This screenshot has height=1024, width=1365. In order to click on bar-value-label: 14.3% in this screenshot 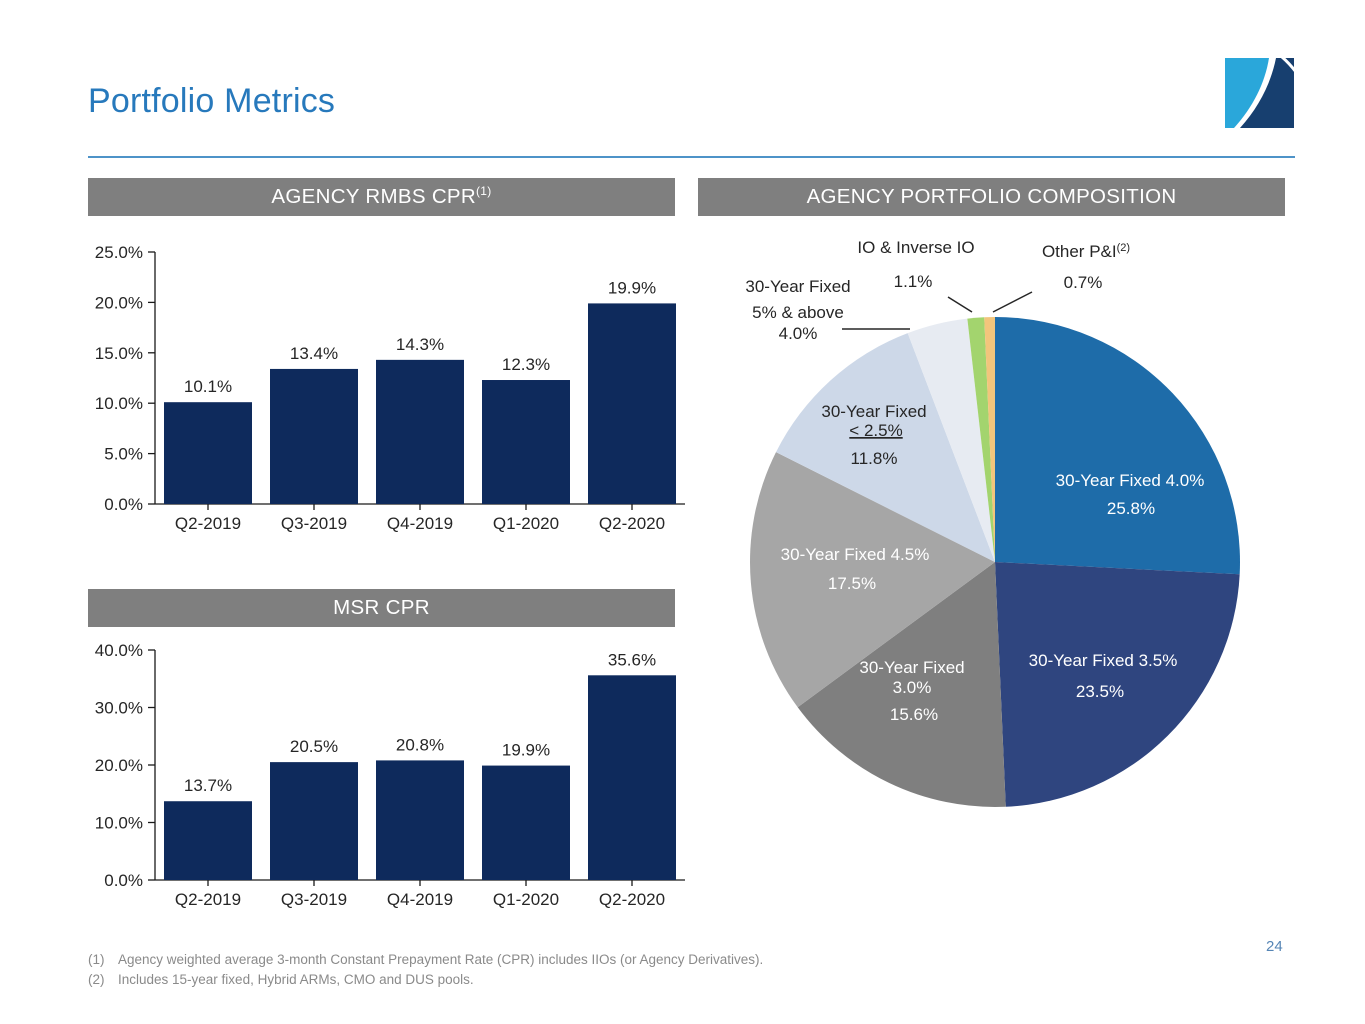, I will do `click(420, 344)`.